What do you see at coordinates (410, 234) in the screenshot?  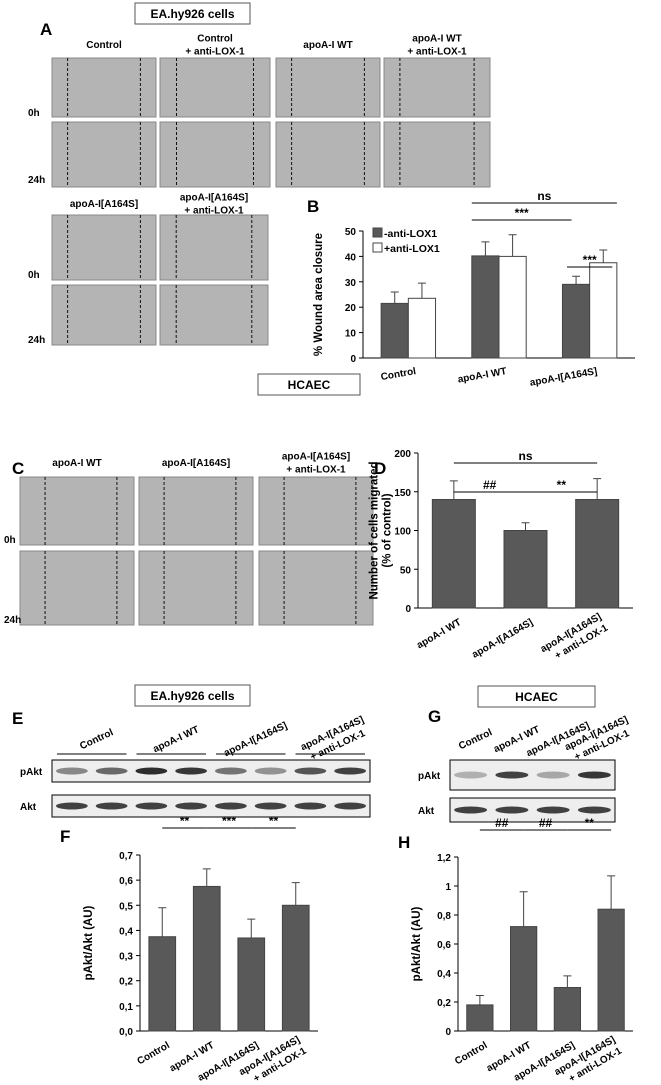 I see `legend-label: -anti-LOX1` at bounding box center [410, 234].